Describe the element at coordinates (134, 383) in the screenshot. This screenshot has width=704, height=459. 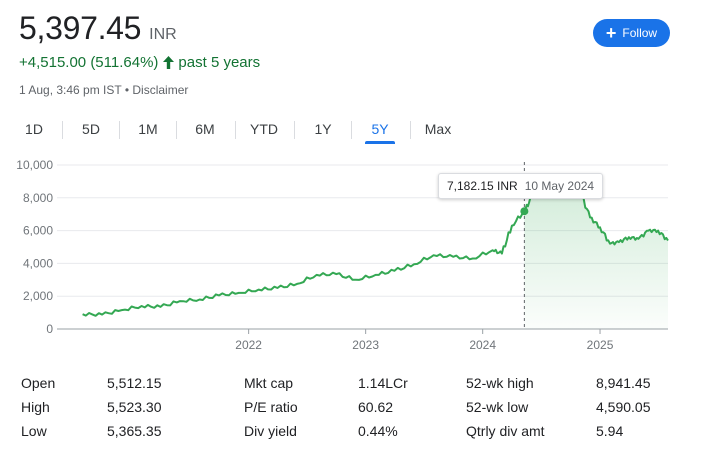
I see `stat-value-open: 5,512.15` at that location.